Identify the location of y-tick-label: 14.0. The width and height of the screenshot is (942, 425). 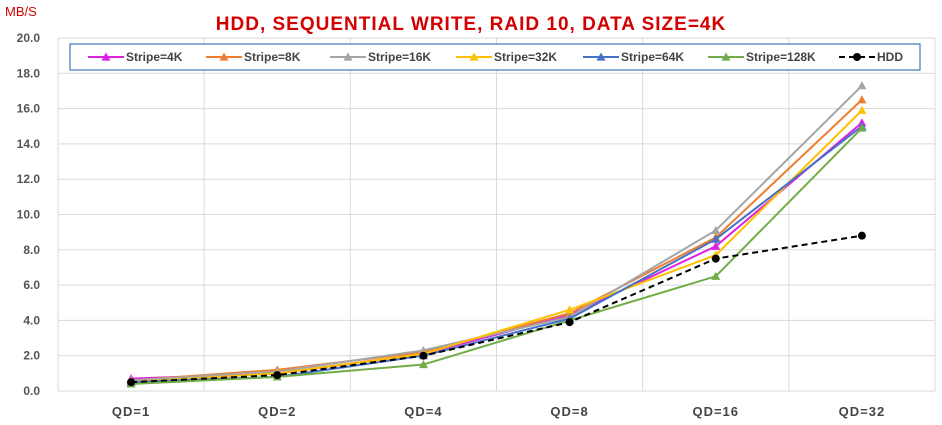
(29, 144).